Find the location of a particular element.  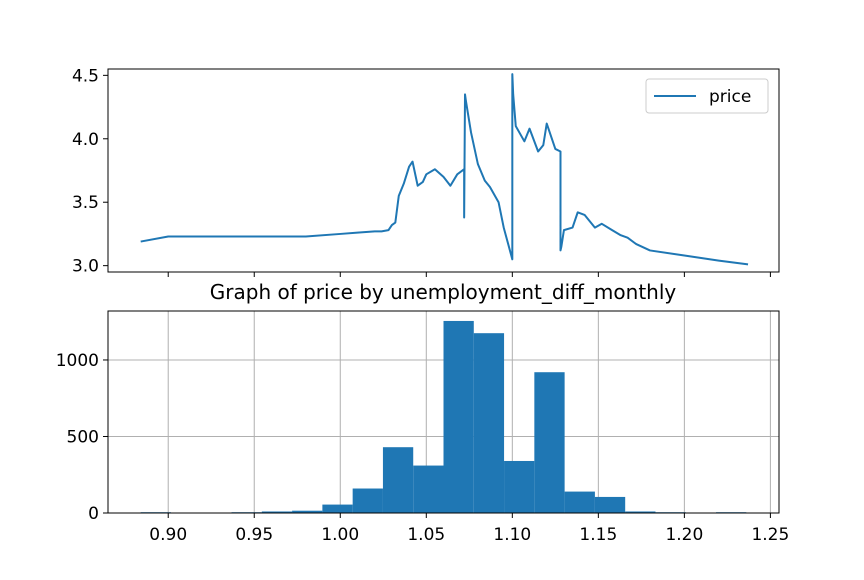

hist-x-tick-label: 0.90 is located at coordinates (168, 535).